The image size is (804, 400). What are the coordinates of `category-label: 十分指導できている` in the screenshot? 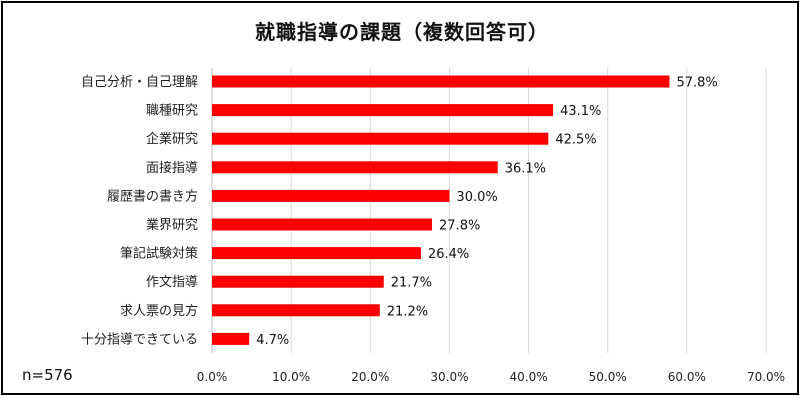 It's located at (139, 339).